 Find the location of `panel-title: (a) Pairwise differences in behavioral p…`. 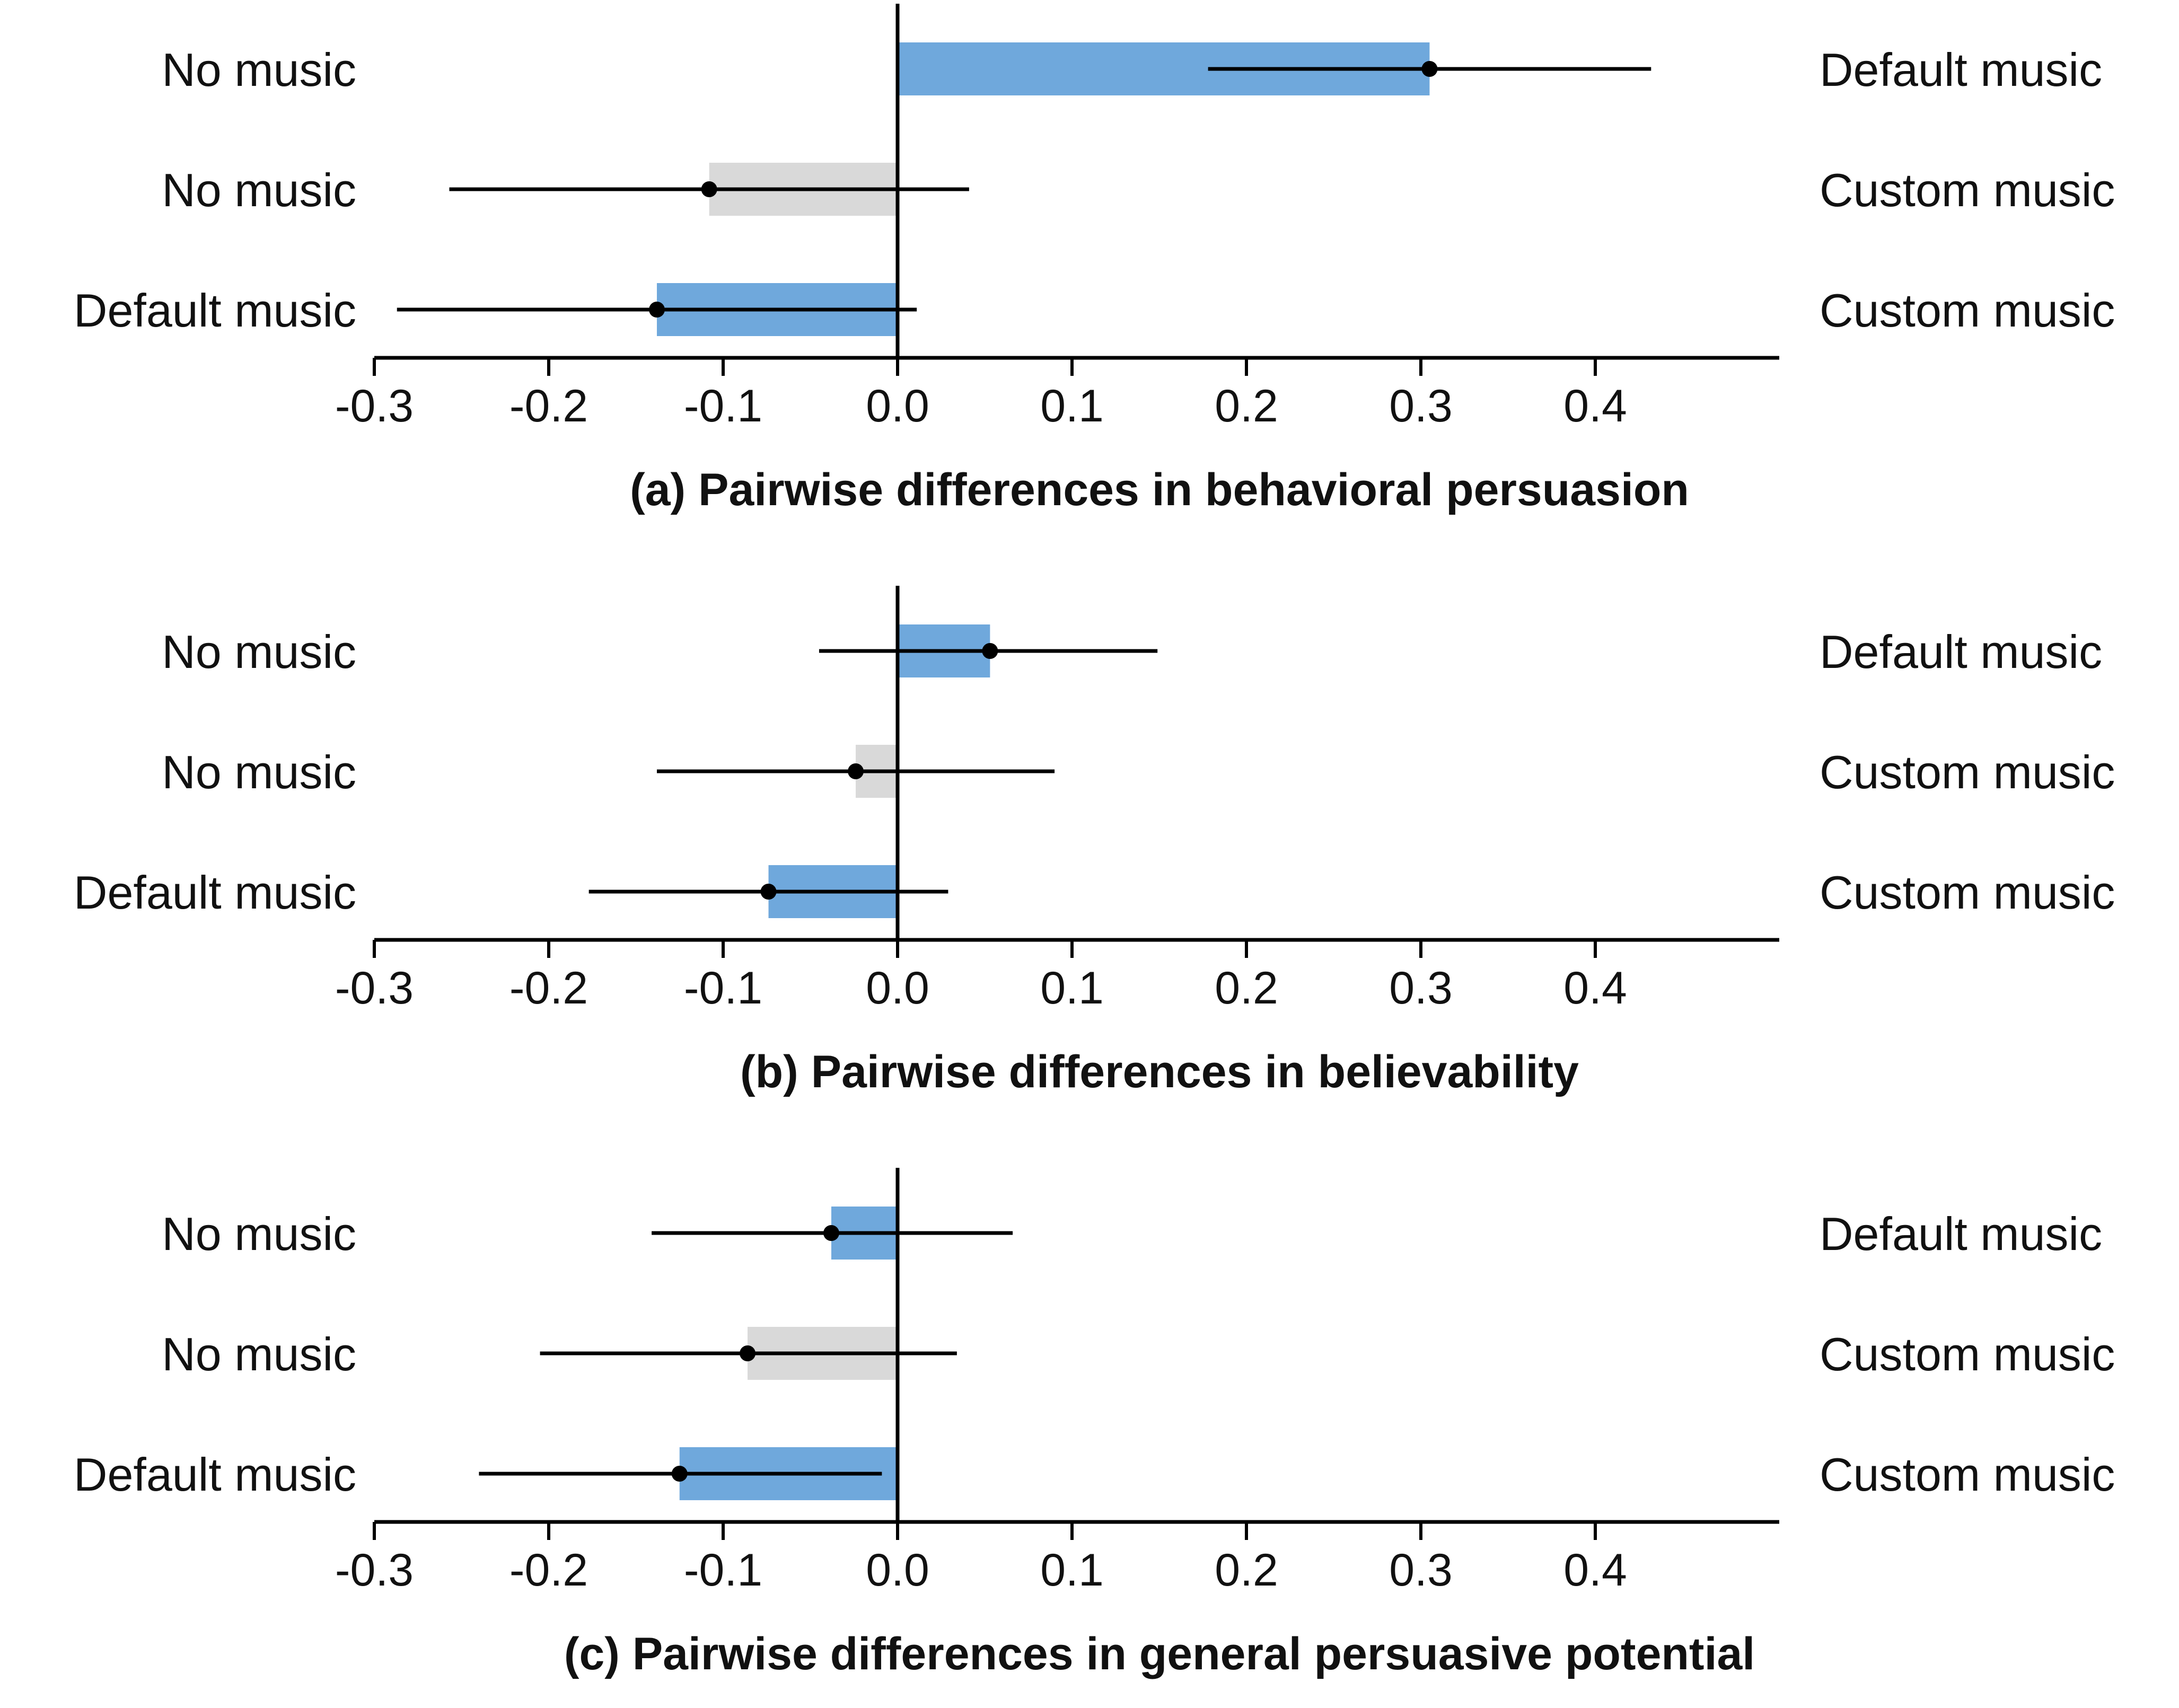

panel-title: (a) Pairwise differences in behavioral p… is located at coordinates (1159, 489).